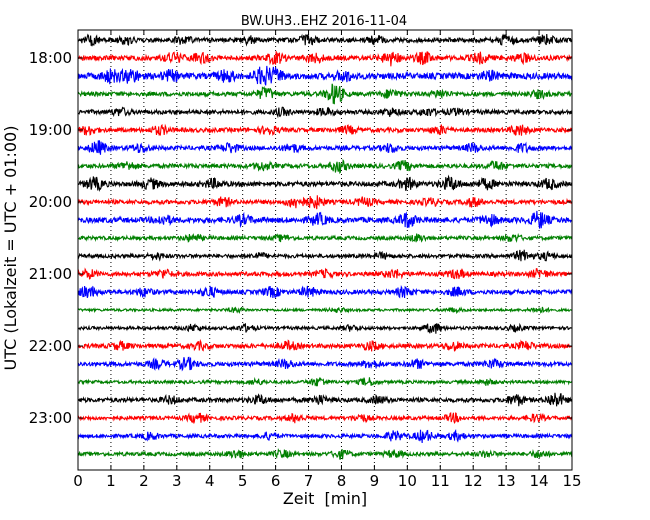  Describe the element at coordinates (111, 481) in the screenshot. I see `x-tick-label-1: 1` at that location.